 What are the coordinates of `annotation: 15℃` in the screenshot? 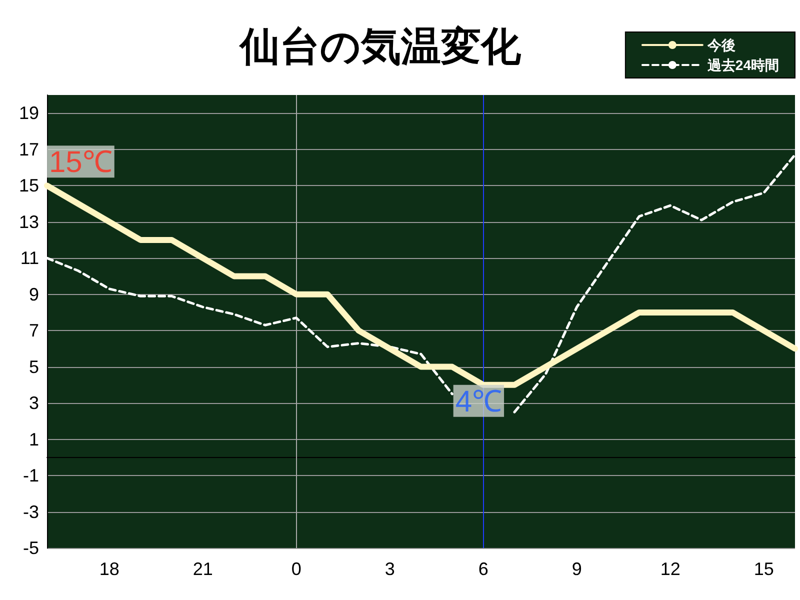 It's located at (80, 163).